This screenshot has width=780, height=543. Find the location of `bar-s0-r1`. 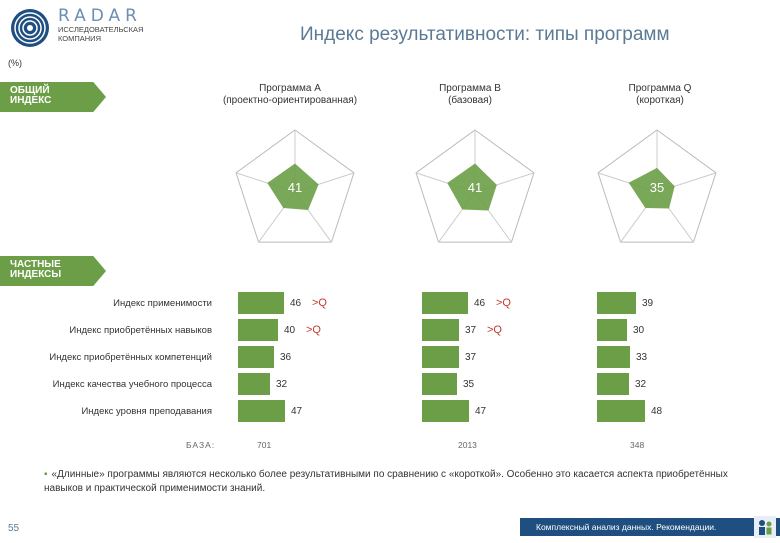

bar-s0-r1 is located at coordinates (258, 330).